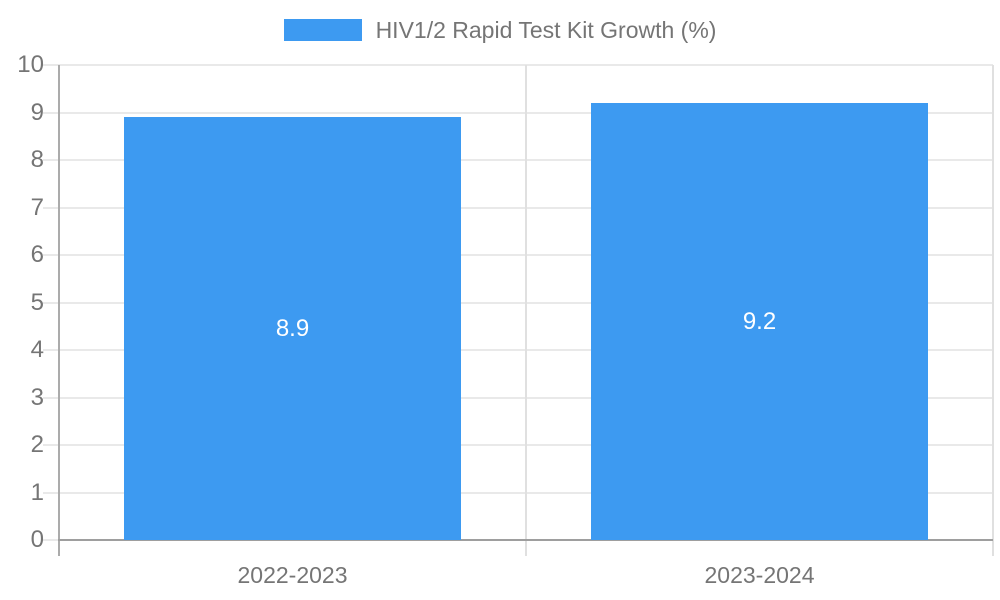  Describe the element at coordinates (37, 444) in the screenshot. I see `y-tick-label: 2` at that location.